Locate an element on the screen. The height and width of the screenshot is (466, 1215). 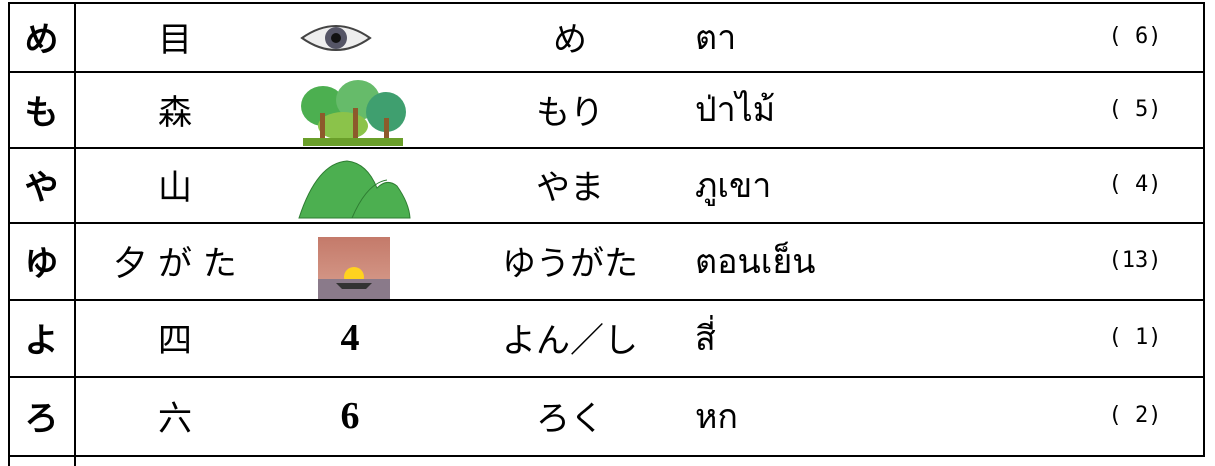
kana-cell: よ is located at coordinates (41, 341).